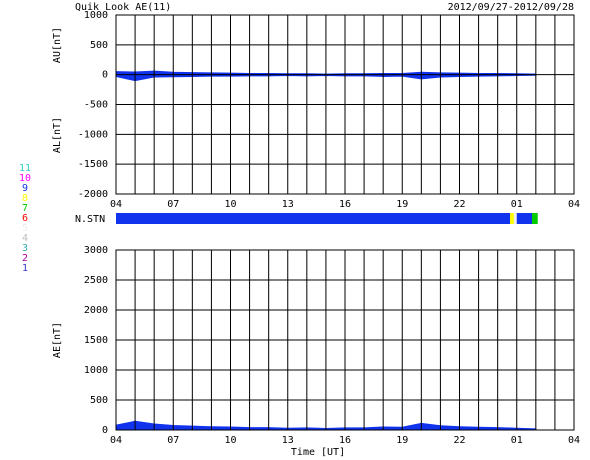 This screenshot has width=590, height=460. Describe the element at coordinates (25, 258) in the screenshot. I see `level-legend: 2` at that location.